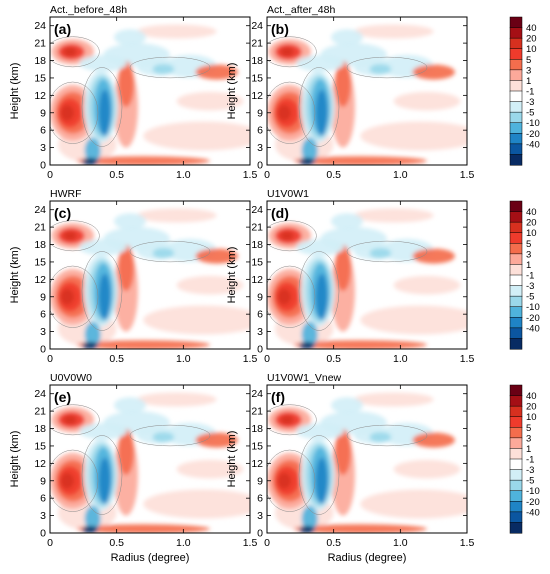 Image resolution: width=550 pixels, height=574 pixels. I want to click on y-tick-label: 3, so click(260, 332).